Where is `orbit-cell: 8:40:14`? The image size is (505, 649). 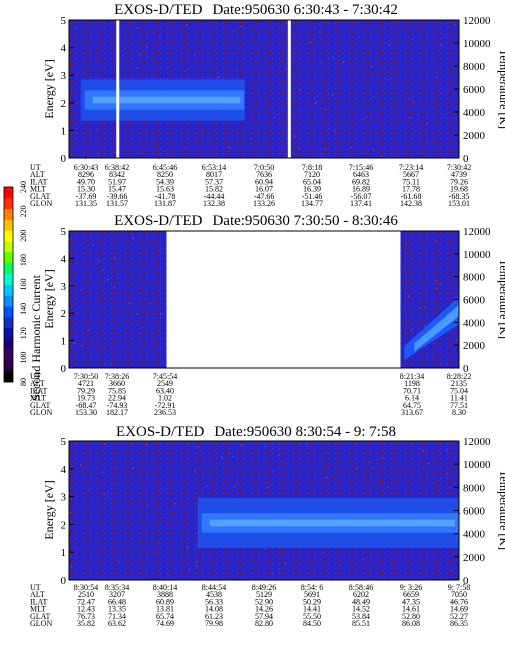 orbit-cell: 8:40:14 is located at coordinates (165, 587).